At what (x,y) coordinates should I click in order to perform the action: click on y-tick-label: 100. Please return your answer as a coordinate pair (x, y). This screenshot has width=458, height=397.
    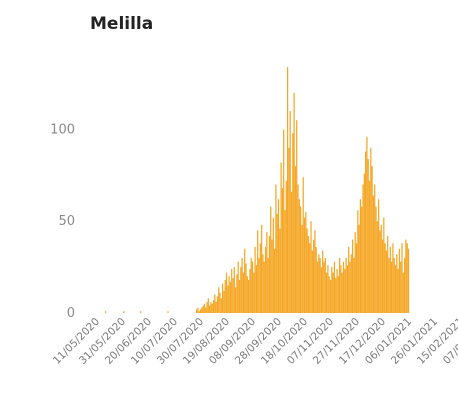
    Looking at the image, I should click on (62, 129).